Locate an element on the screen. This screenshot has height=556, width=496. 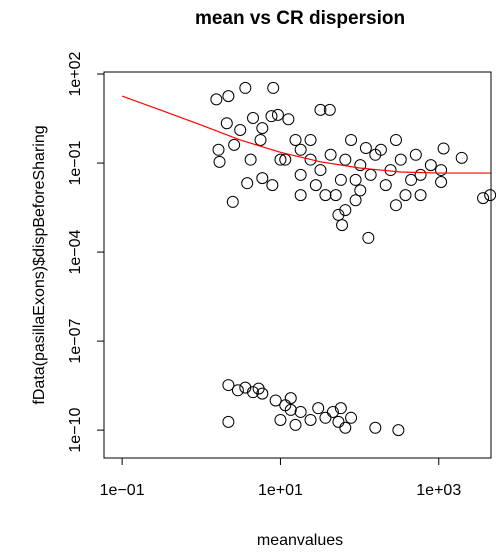
x-tick-label: 1e−01 is located at coordinates (122, 490).